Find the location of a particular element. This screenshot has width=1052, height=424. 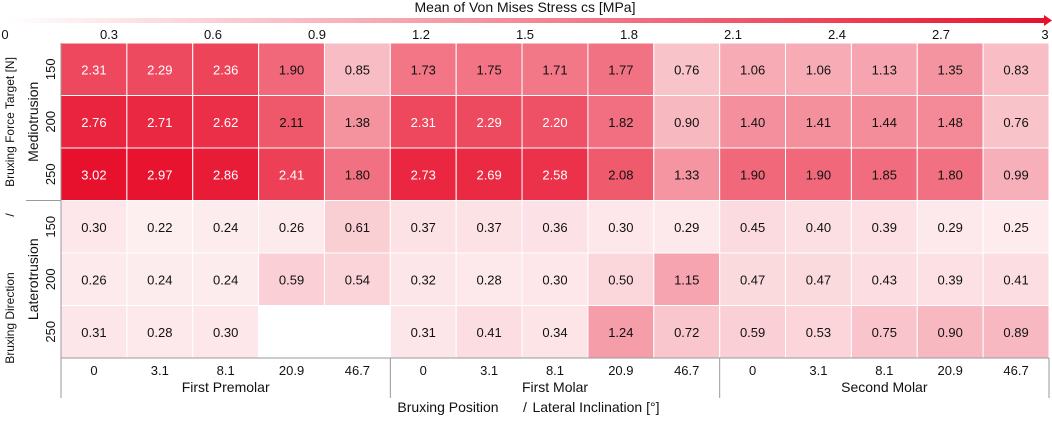

heatmap-cell-label: 2.86 is located at coordinates (225, 174).